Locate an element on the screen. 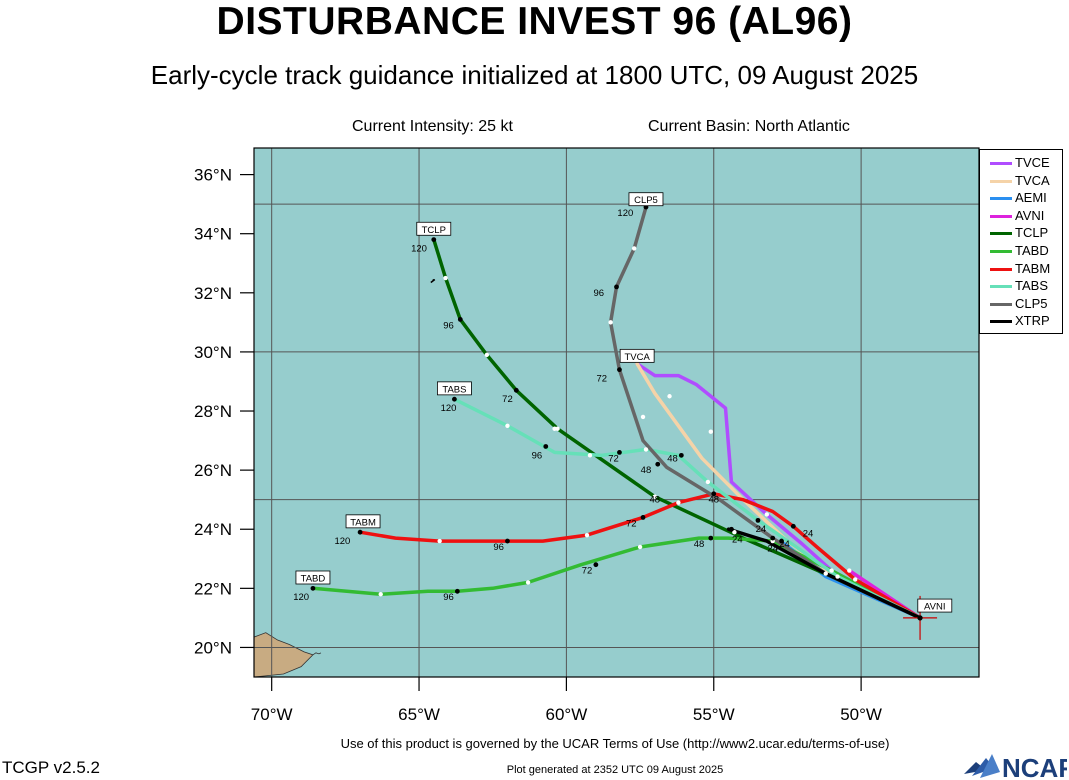 Image resolution: width=1069 pixels, height=780 pixels. track-xtrp is located at coordinates (824, 573).